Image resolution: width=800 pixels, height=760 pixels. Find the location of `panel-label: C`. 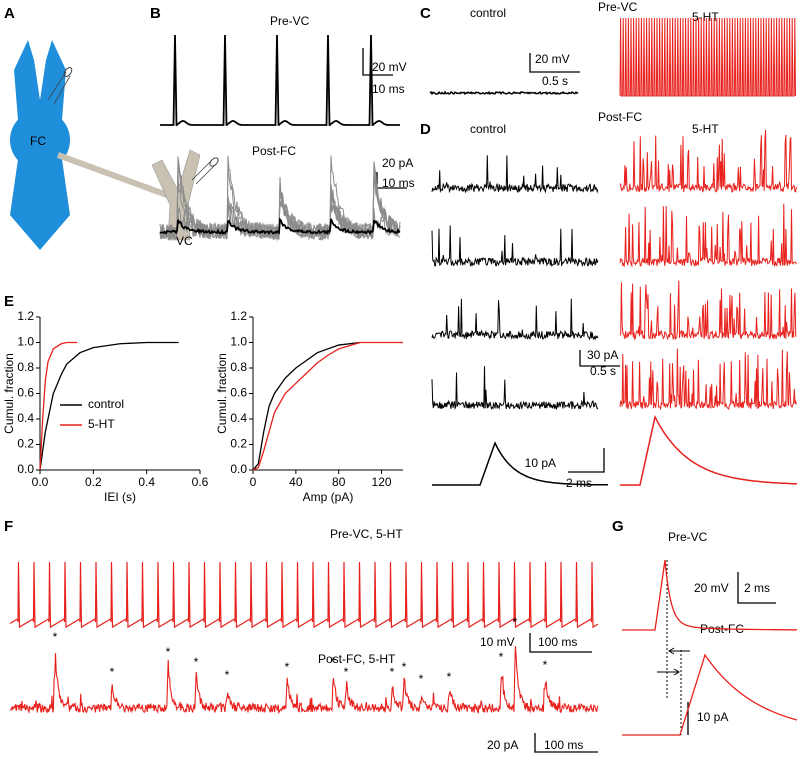

panel-label: C is located at coordinates (425, 13).